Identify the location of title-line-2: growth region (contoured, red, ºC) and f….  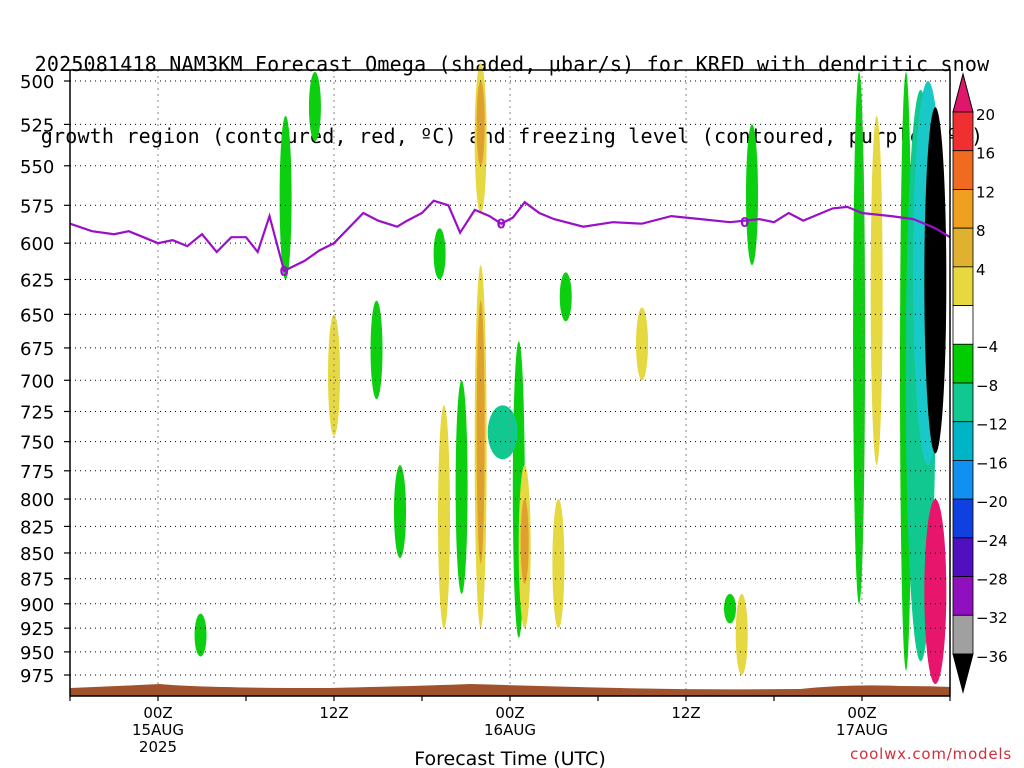
(512, 136).